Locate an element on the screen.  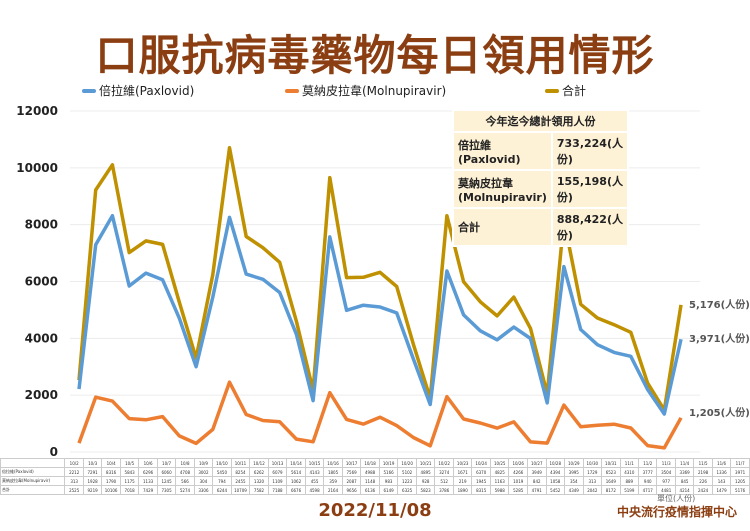
legend-swatch-icon is located at coordinates (89, 90).